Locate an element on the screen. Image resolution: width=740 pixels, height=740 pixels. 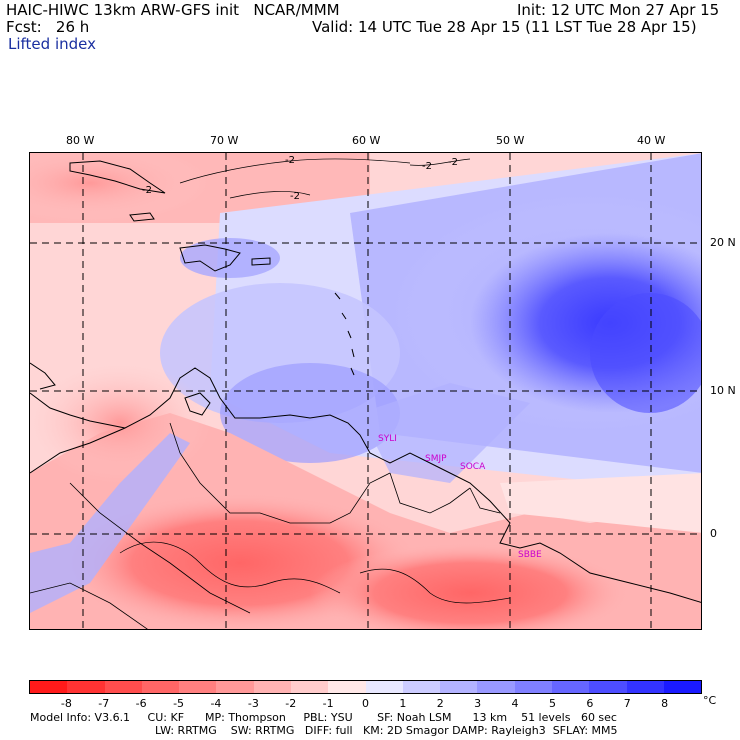
station-label-soca: SOCA is located at coordinates (473, 467).